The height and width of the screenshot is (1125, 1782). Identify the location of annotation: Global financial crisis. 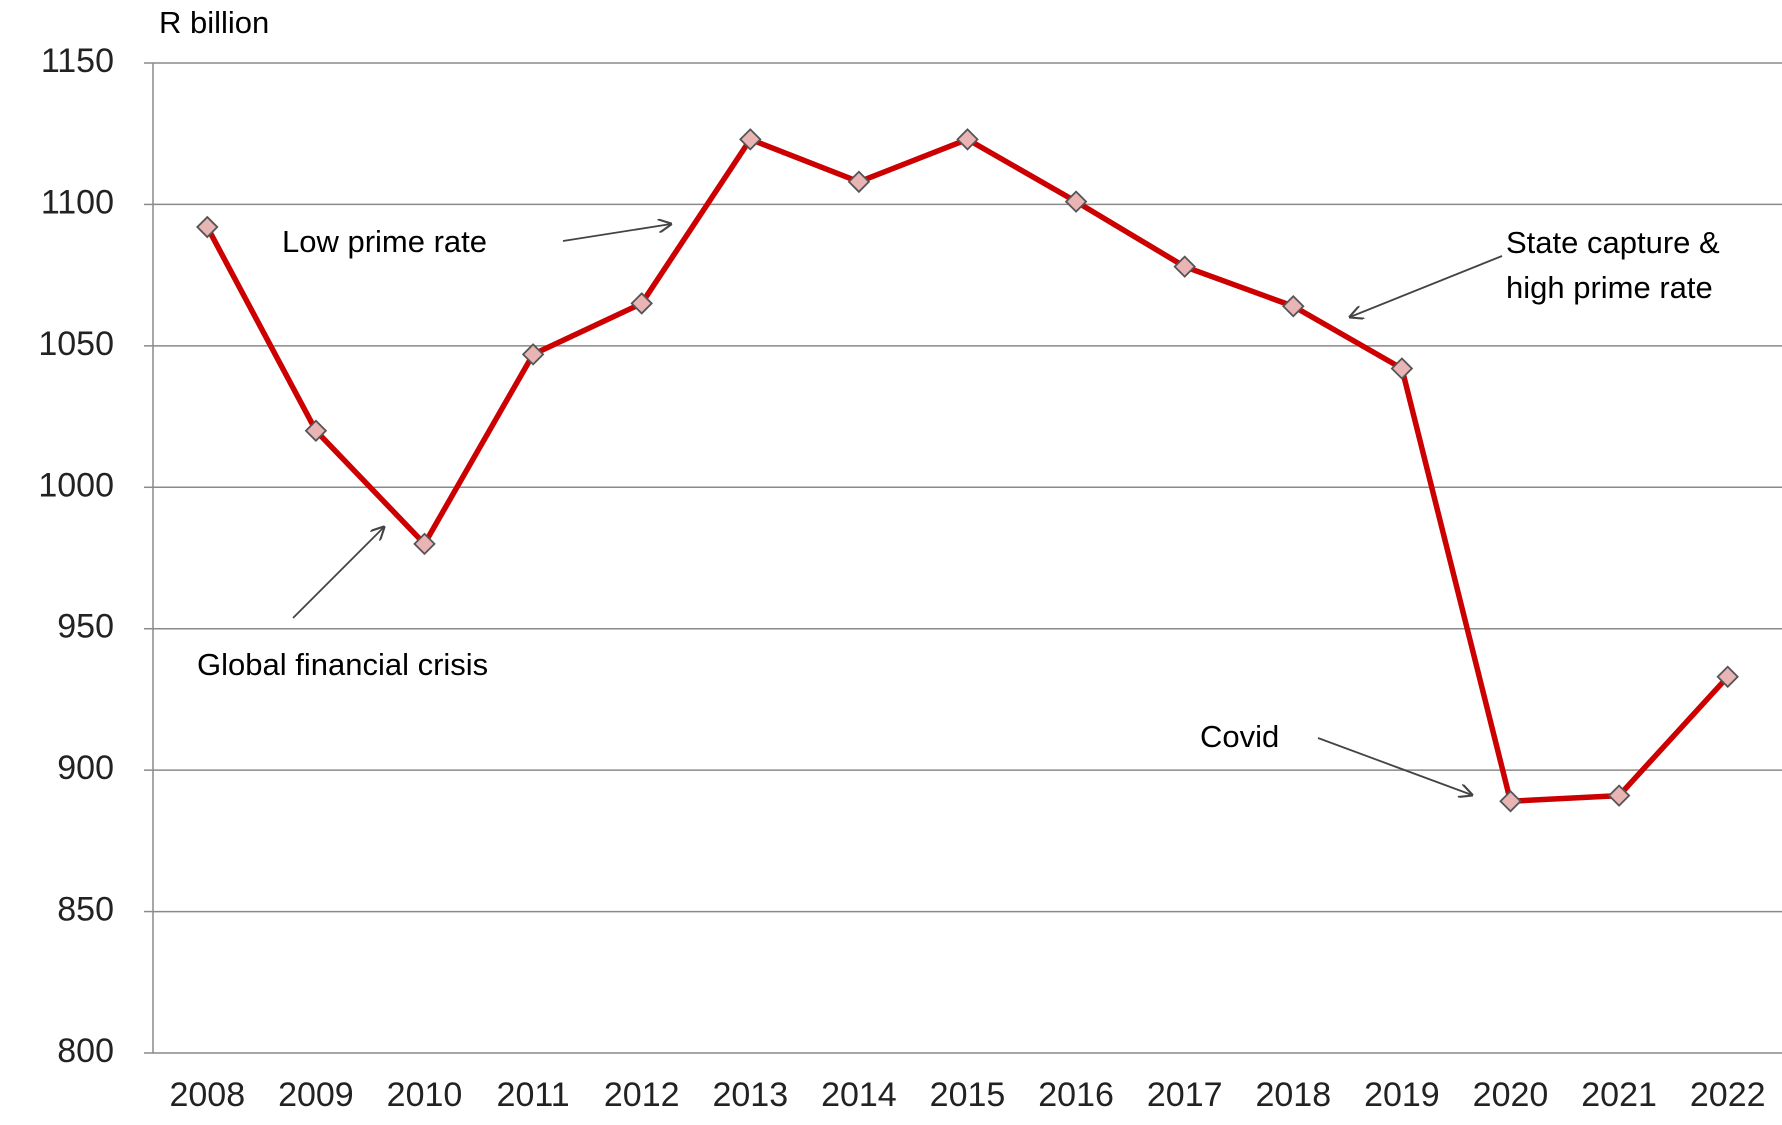
(342, 664).